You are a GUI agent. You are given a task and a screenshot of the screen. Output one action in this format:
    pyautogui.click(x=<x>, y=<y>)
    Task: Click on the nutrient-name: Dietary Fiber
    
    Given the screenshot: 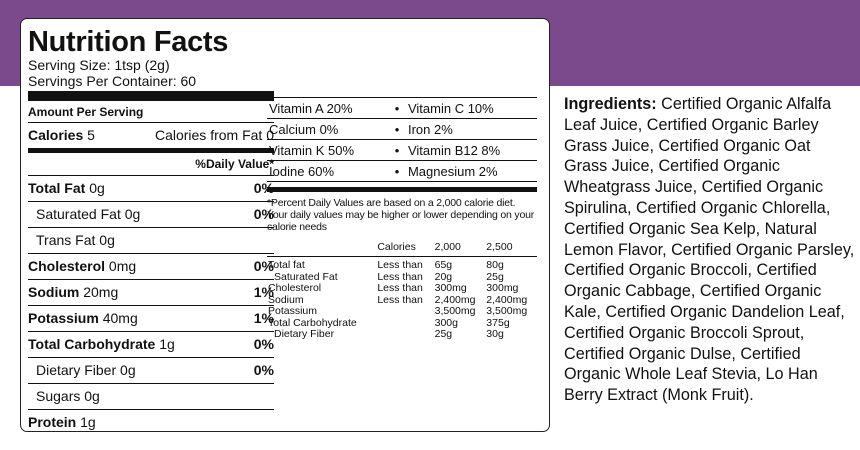 What is the action you would take?
    pyautogui.click(x=76, y=370)
    